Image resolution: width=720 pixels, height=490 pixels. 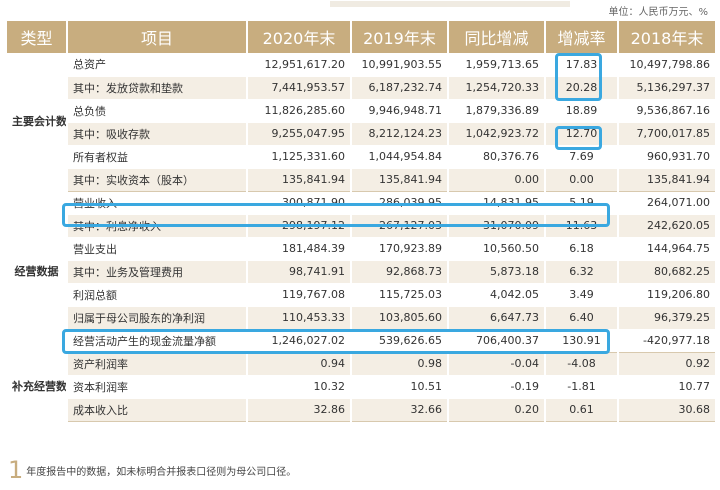 What do you see at coordinates (400, 157) in the screenshot?
I see `cell-2019: 1,044,954.84` at bounding box center [400, 157].